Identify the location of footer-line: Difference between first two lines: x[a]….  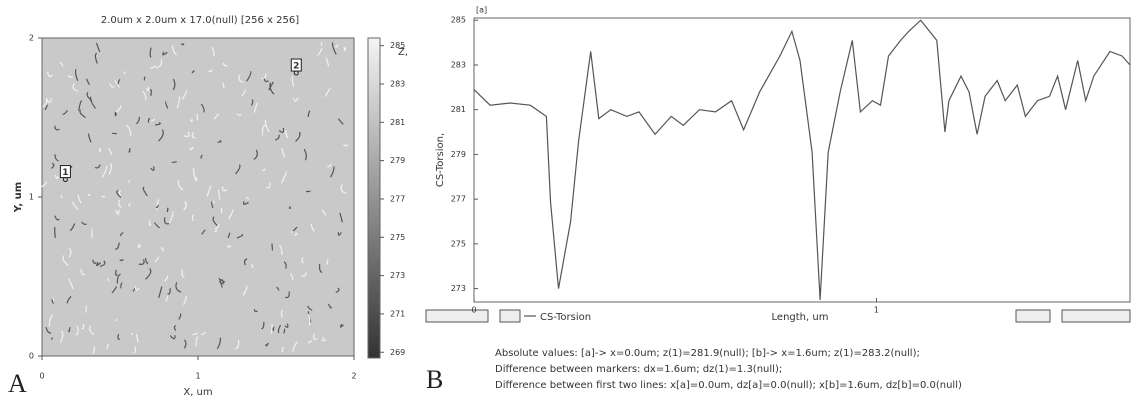
(728, 385).